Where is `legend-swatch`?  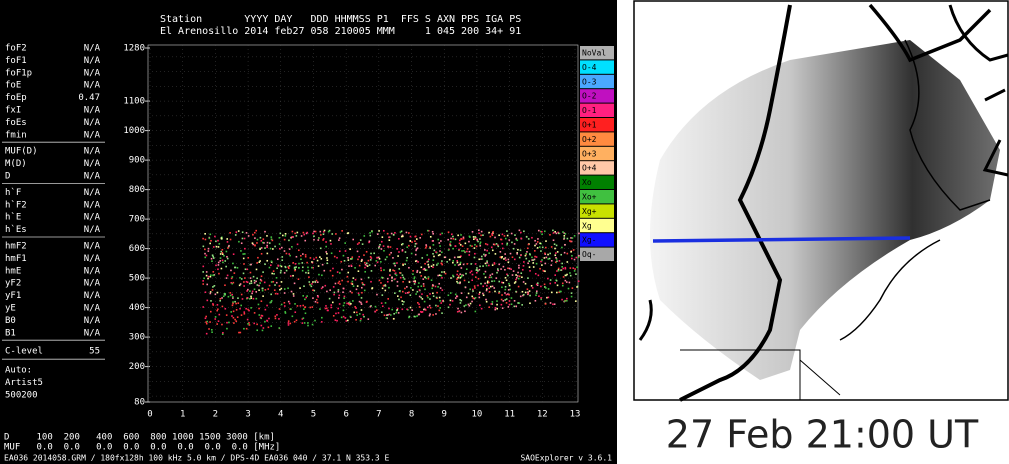 legend-swatch is located at coordinates (597, 53).